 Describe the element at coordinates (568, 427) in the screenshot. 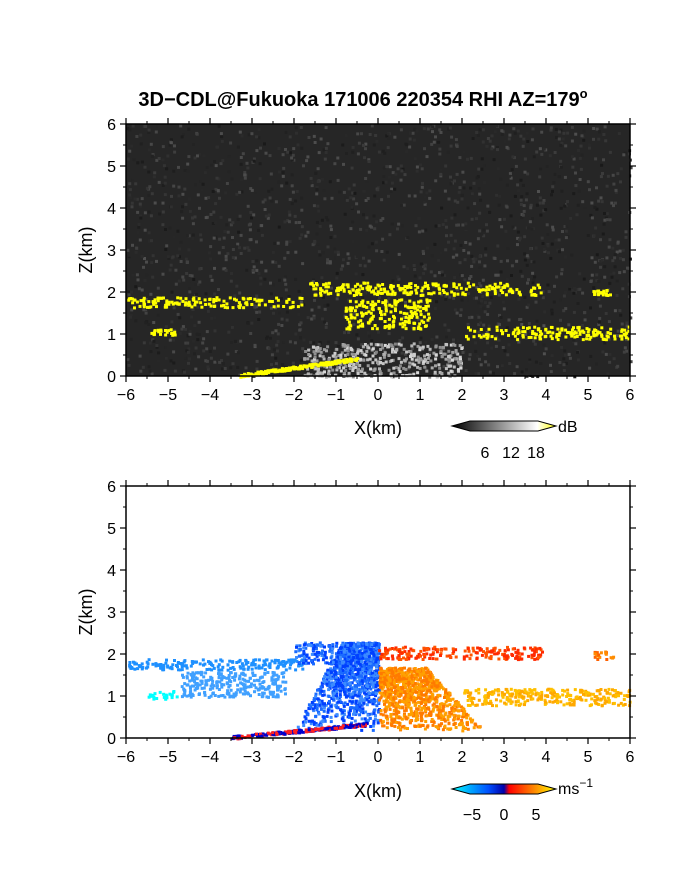

I see `colorbar-unit-reflectivity: dB` at that location.